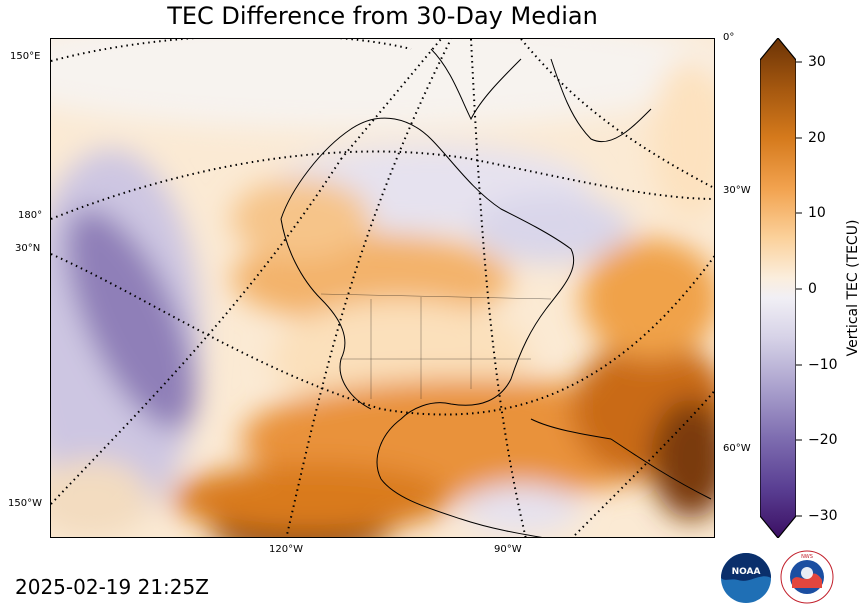 The image size is (867, 616). I want to click on colorbar-tick-neg20: −20, so click(823, 440).